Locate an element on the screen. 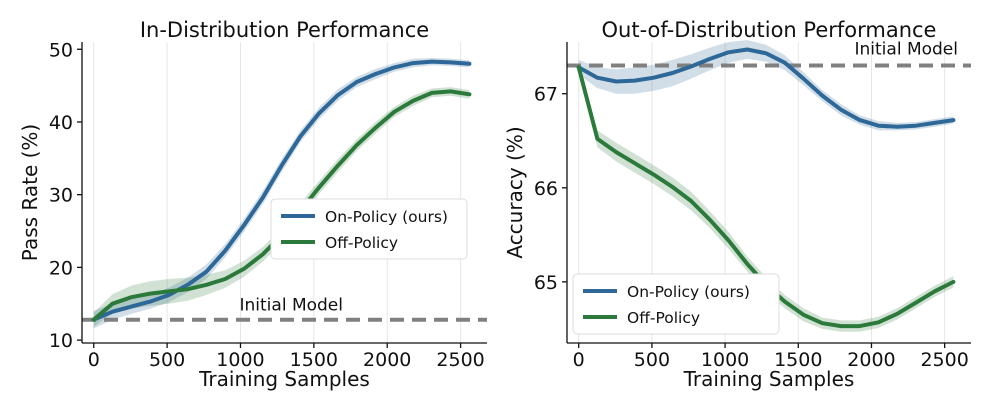  in-dist-x-tick-label-4: 2000 is located at coordinates (387, 360).